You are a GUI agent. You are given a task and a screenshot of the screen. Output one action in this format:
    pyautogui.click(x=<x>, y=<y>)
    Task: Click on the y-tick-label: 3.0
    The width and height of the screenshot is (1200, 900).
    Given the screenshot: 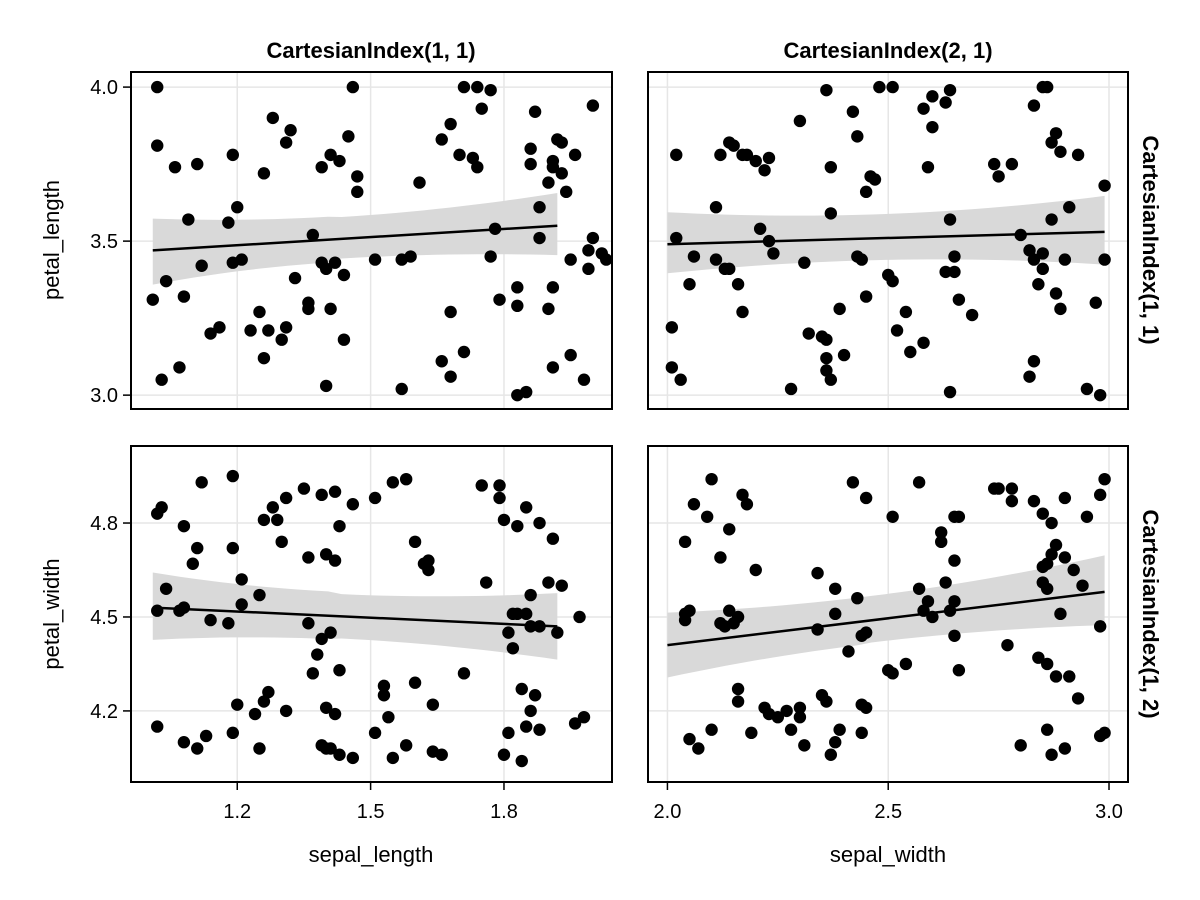 What is the action you would take?
    pyautogui.click(x=104, y=396)
    